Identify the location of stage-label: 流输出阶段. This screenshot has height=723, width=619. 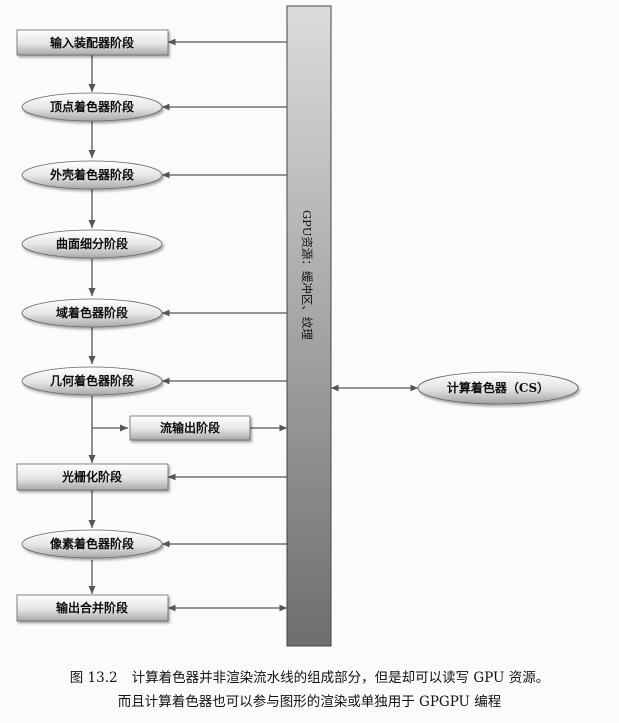
(190, 427).